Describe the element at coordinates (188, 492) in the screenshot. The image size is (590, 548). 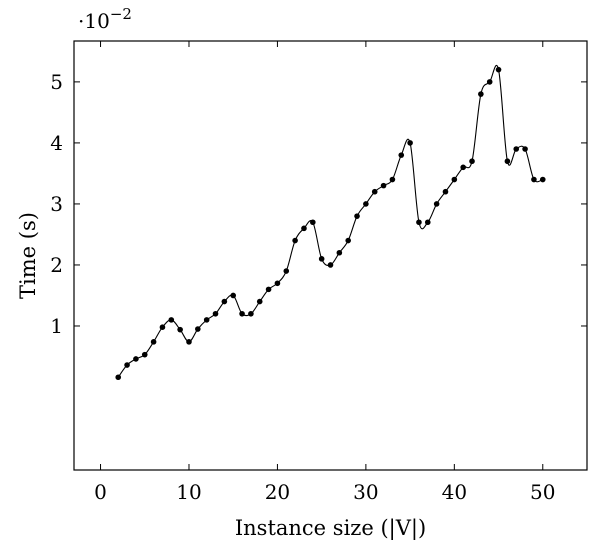
I see `x-tick-label: 10` at that location.